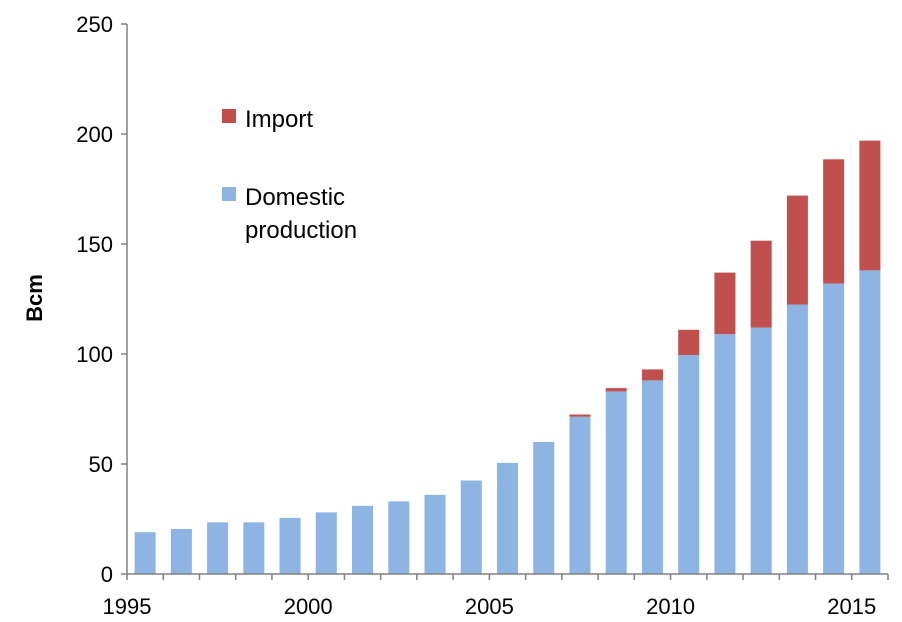 This screenshot has width=902, height=622. Describe the element at coordinates (308, 606) in the screenshot. I see `x-tick-label: 2000` at that location.